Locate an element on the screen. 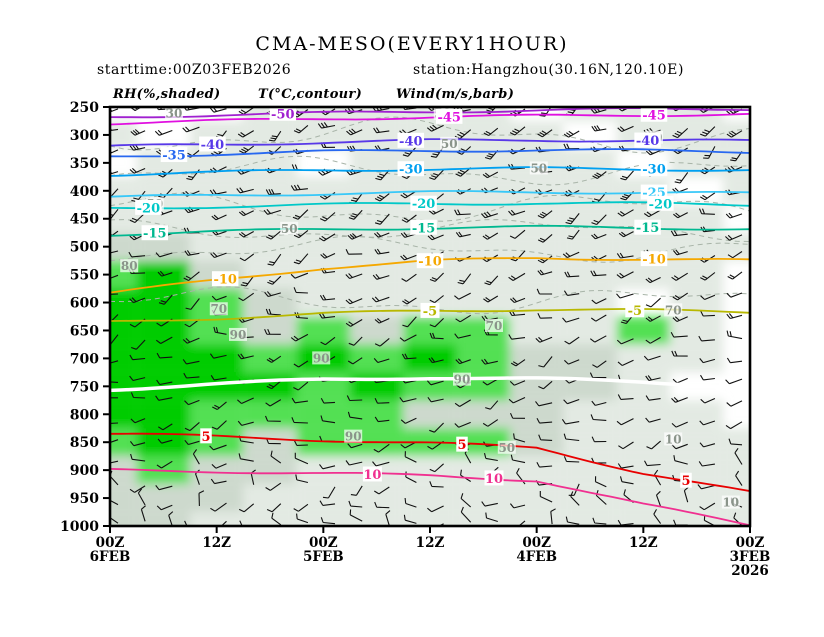 The image size is (824, 637). station-label: station:Hangzhou(30.16N,120.10E) is located at coordinates (549, 70).